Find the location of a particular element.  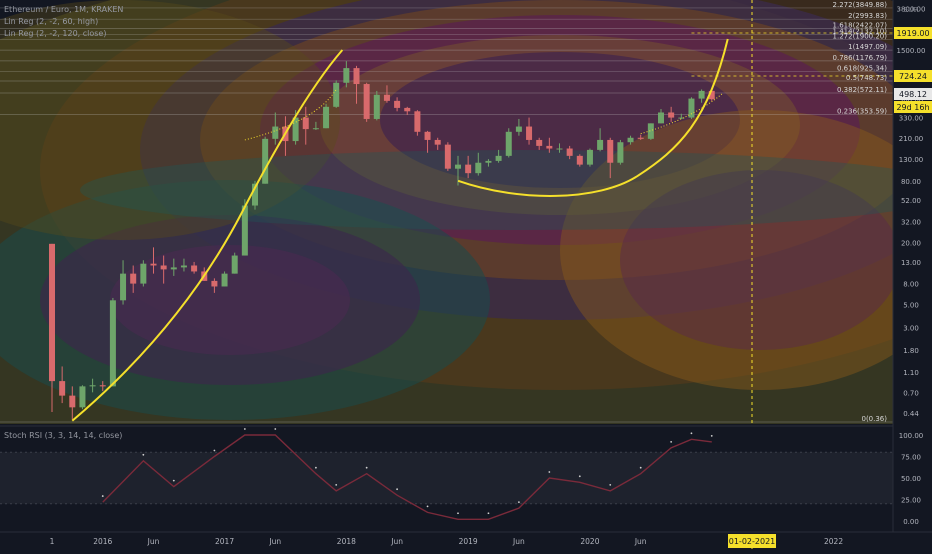

price-tick: 13.00 is located at coordinates (911, 263).